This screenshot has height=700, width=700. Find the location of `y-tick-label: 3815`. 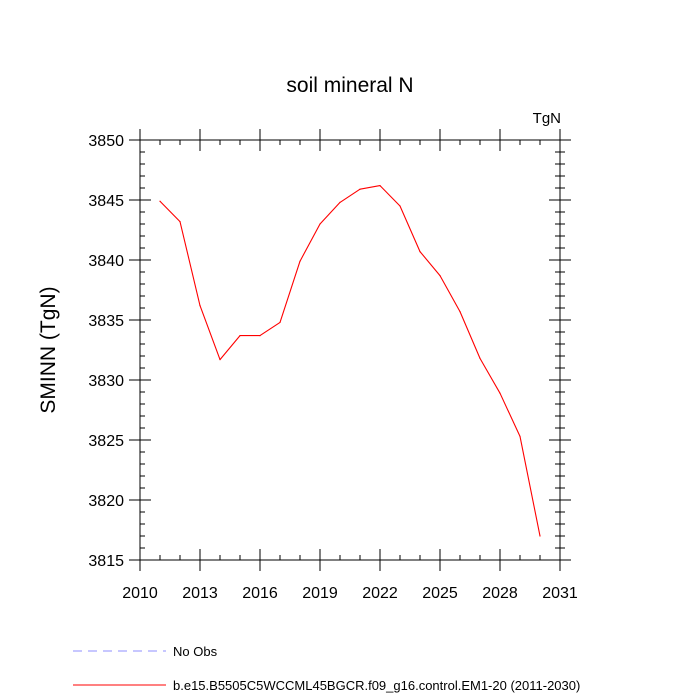

y-tick-label: 3815 is located at coordinates (106, 561).